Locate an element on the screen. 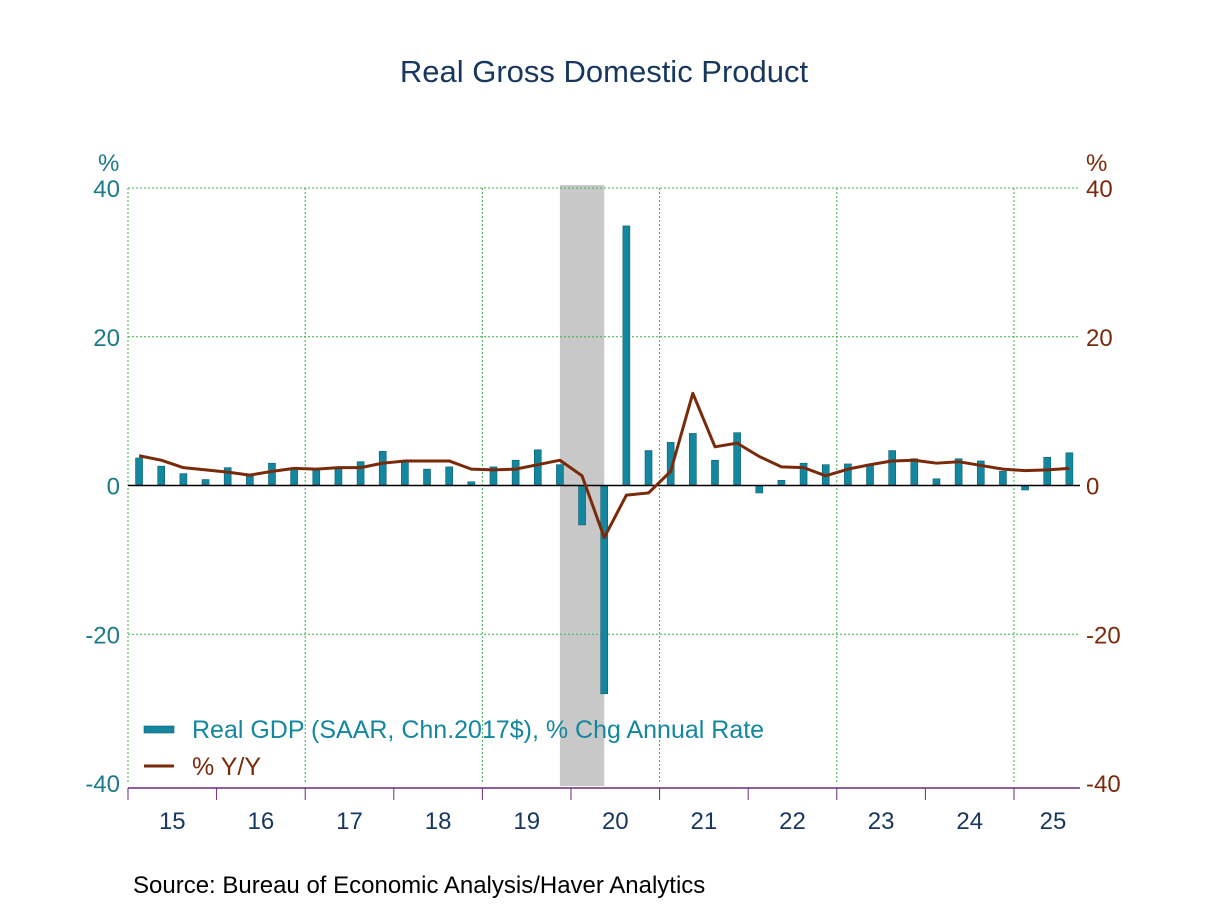  right-tick-label: -40 is located at coordinates (1103, 784).